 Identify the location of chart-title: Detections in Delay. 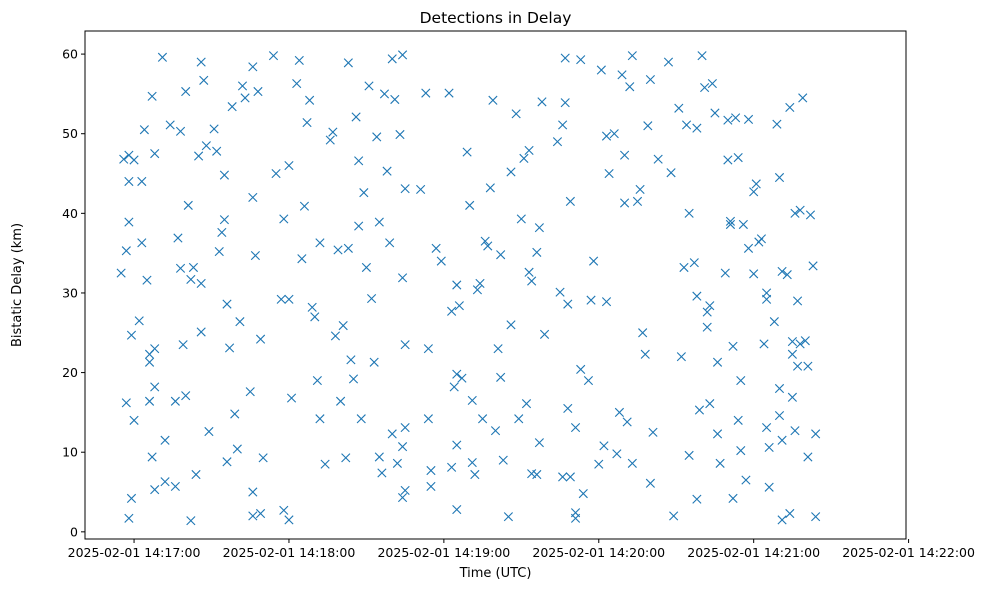
(496, 18).